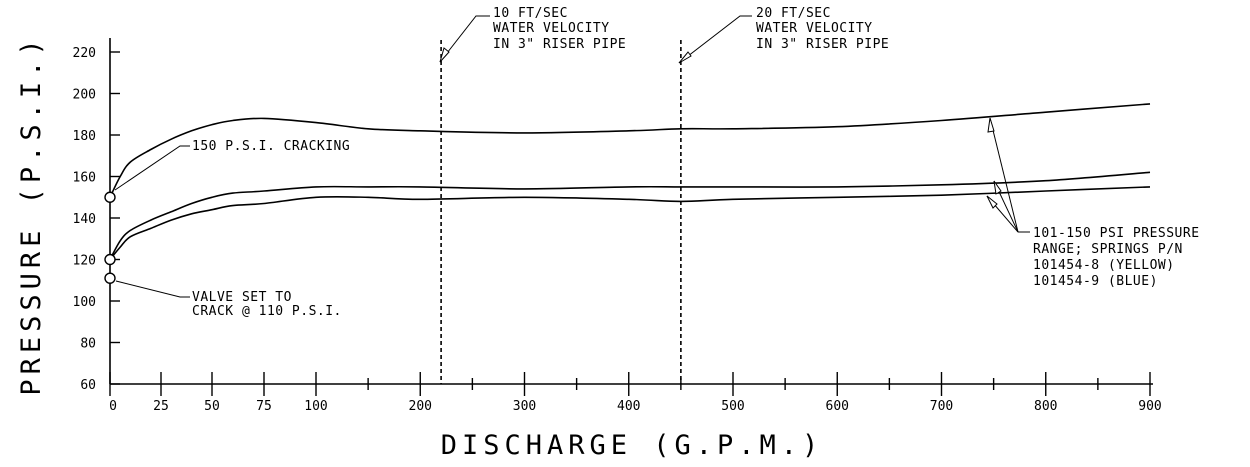 This screenshot has height=467, width=1250. What do you see at coordinates (152, 289) in the screenshot?
I see `valve-set-leader` at bounding box center [152, 289].